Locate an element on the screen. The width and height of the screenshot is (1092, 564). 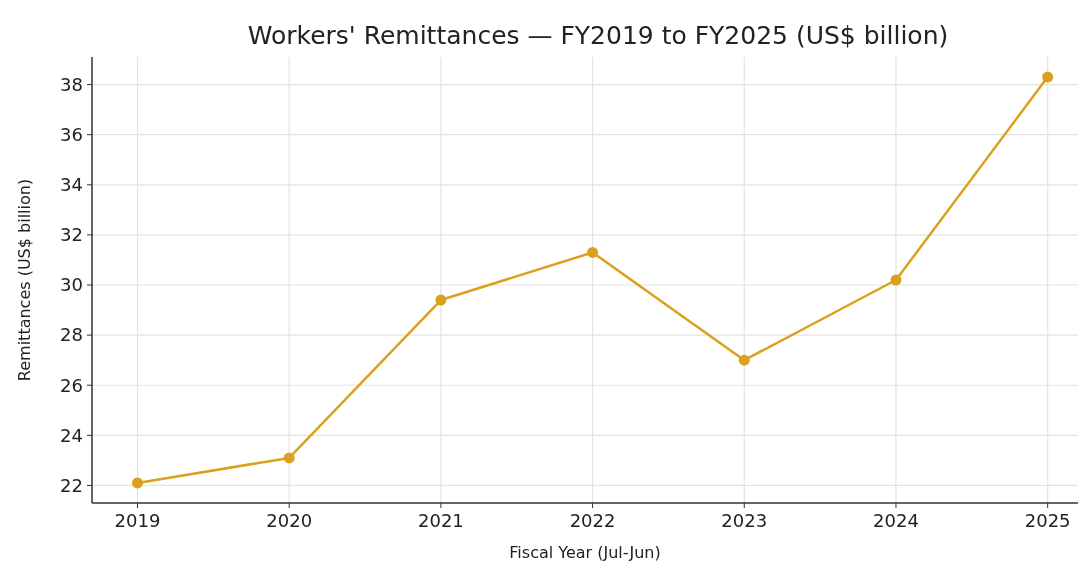
y-tick-label: 26 is located at coordinates (71, 385).